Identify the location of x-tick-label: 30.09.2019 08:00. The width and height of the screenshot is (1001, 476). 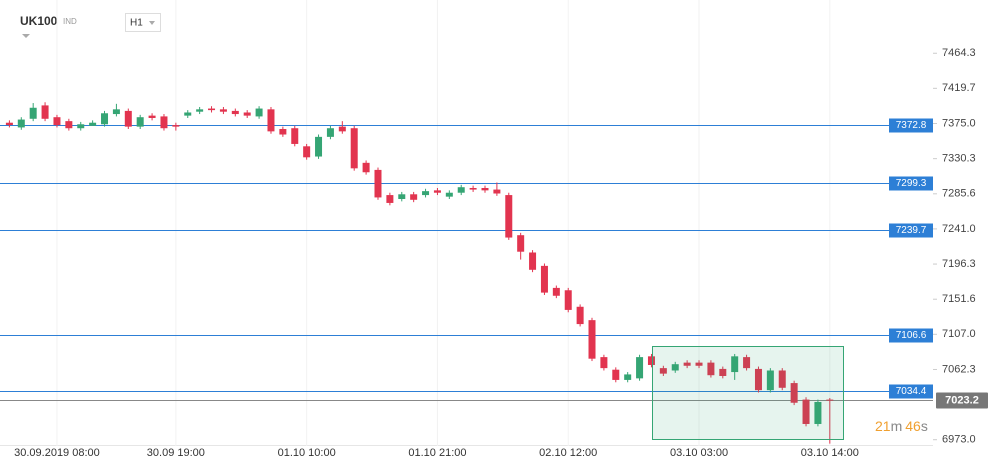
(57, 453).